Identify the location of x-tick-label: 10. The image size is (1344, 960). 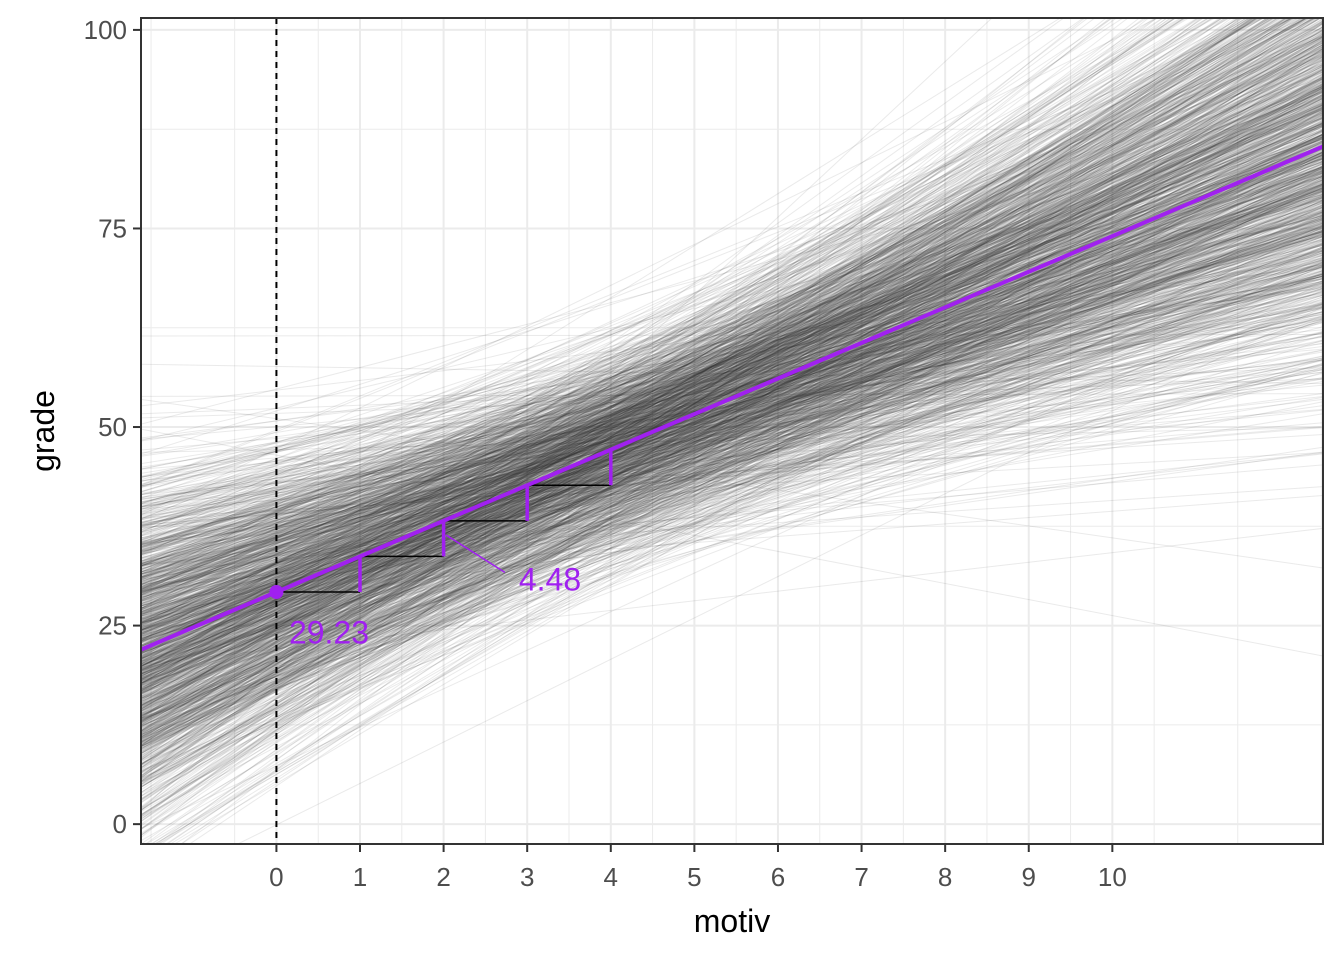
(1112, 877).